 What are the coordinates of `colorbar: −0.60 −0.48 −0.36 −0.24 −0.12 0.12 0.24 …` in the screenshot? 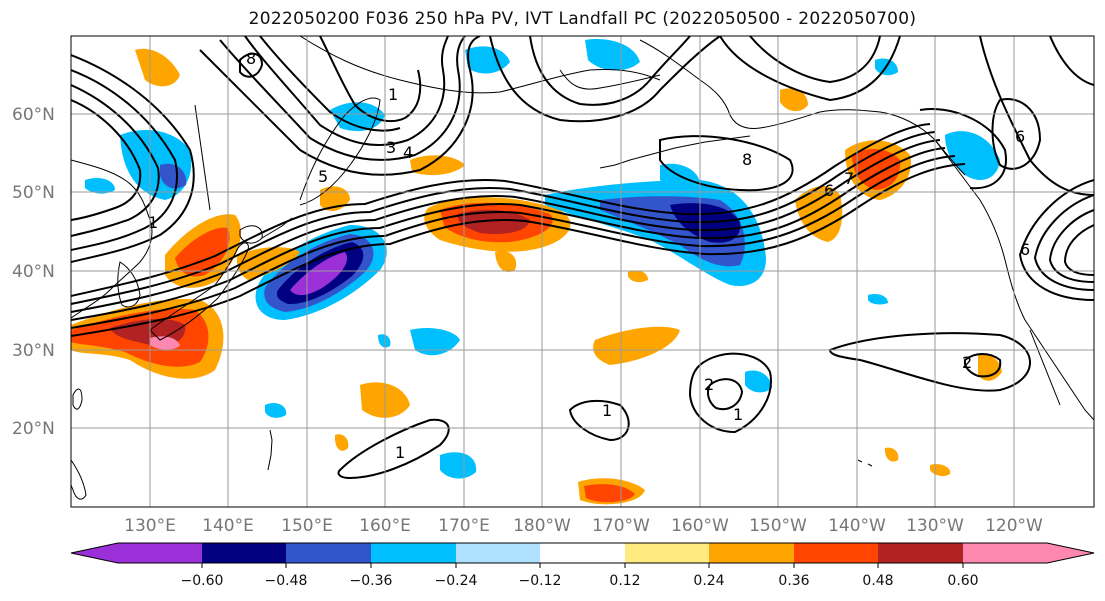 It's located at (582, 565).